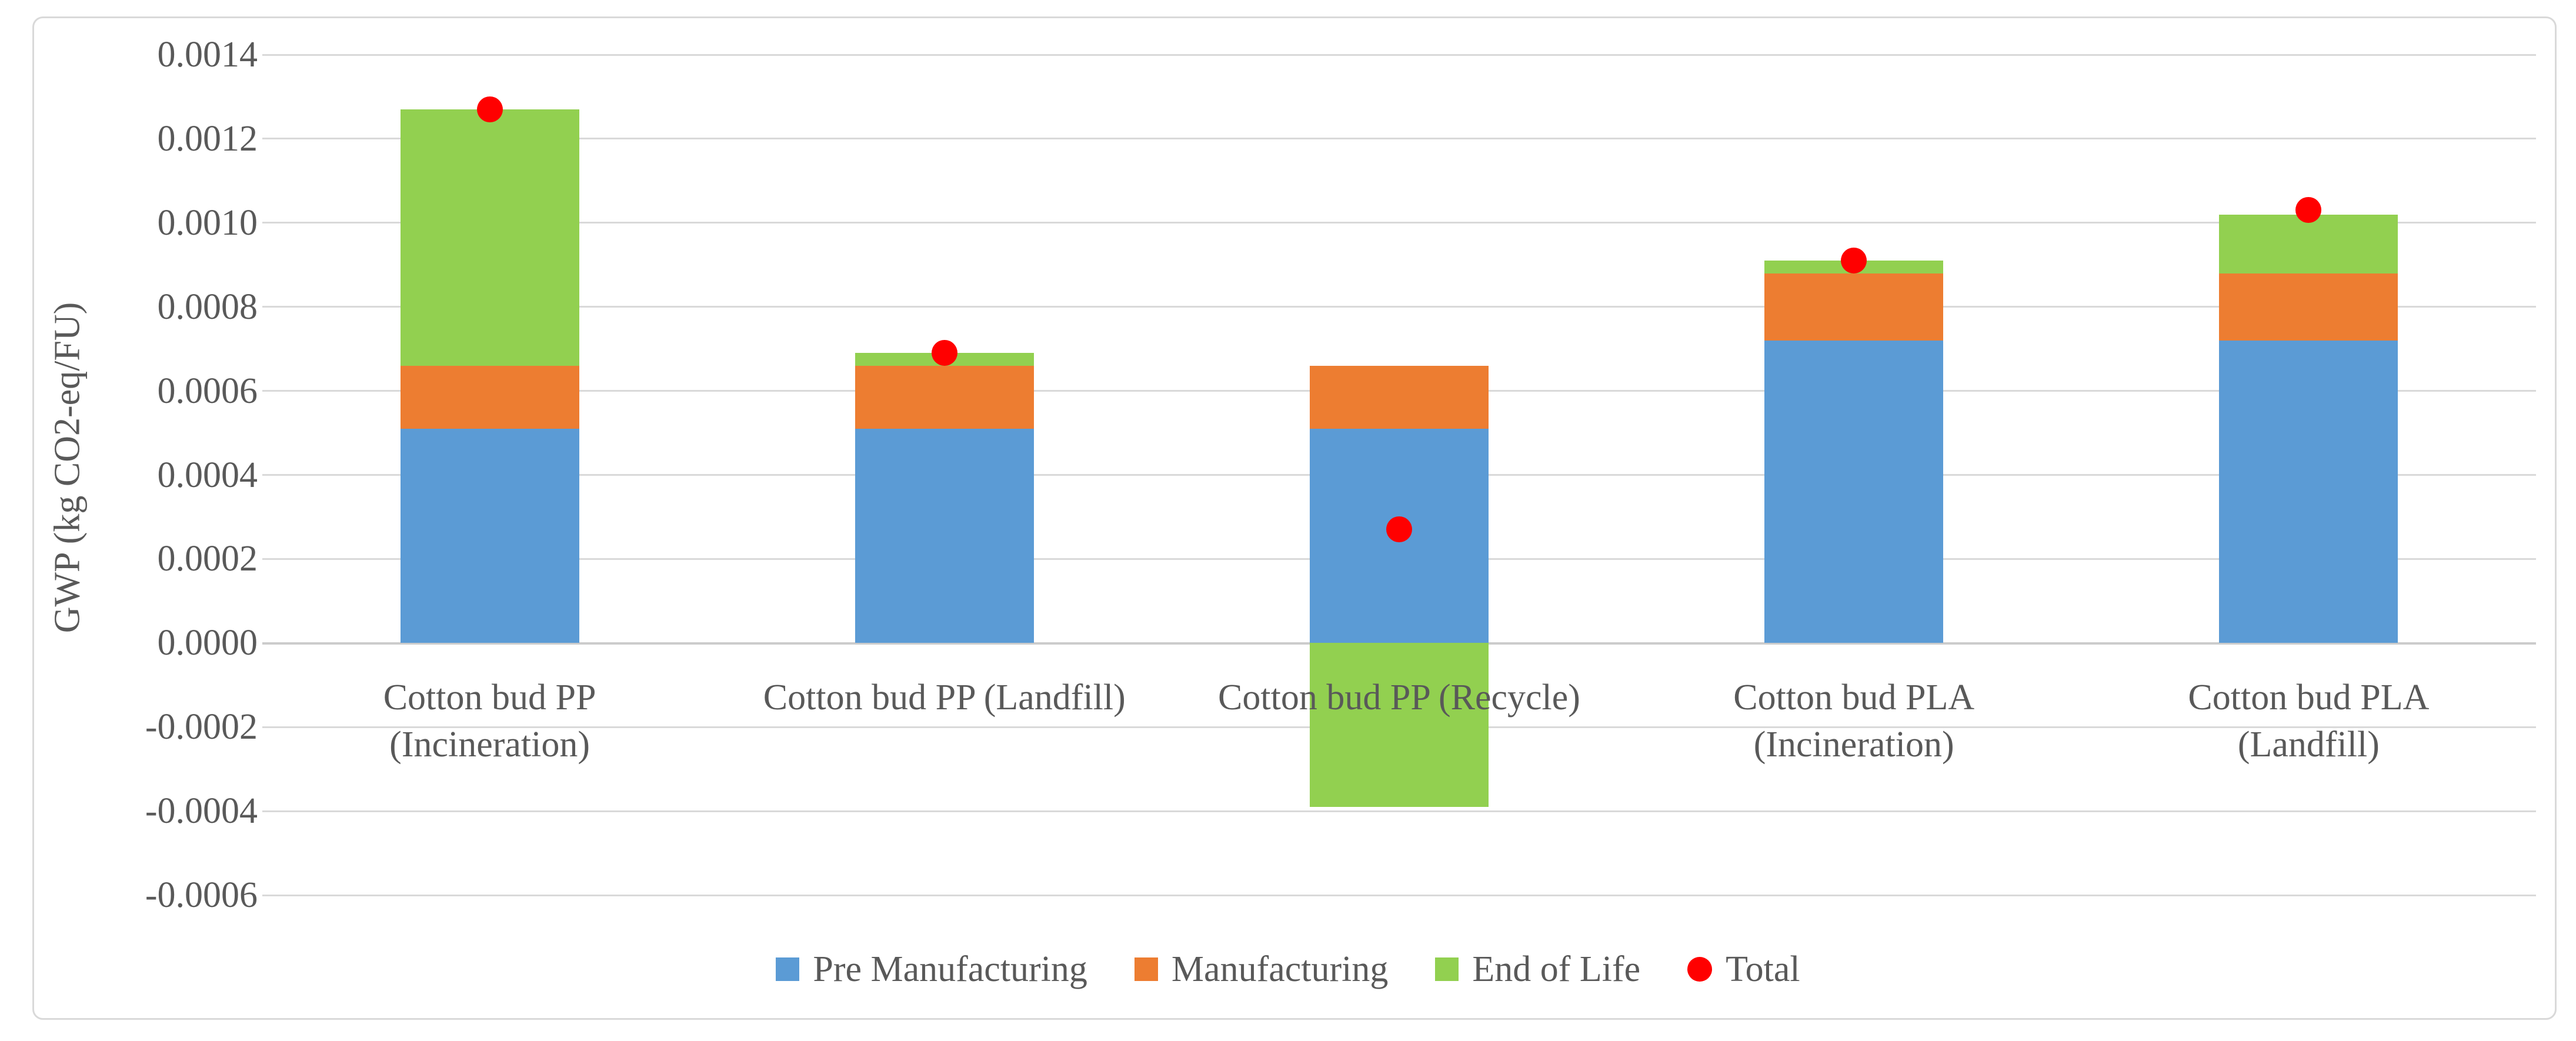  What do you see at coordinates (207, 391) in the screenshot?
I see `y-tick-label: 0.0006` at bounding box center [207, 391].